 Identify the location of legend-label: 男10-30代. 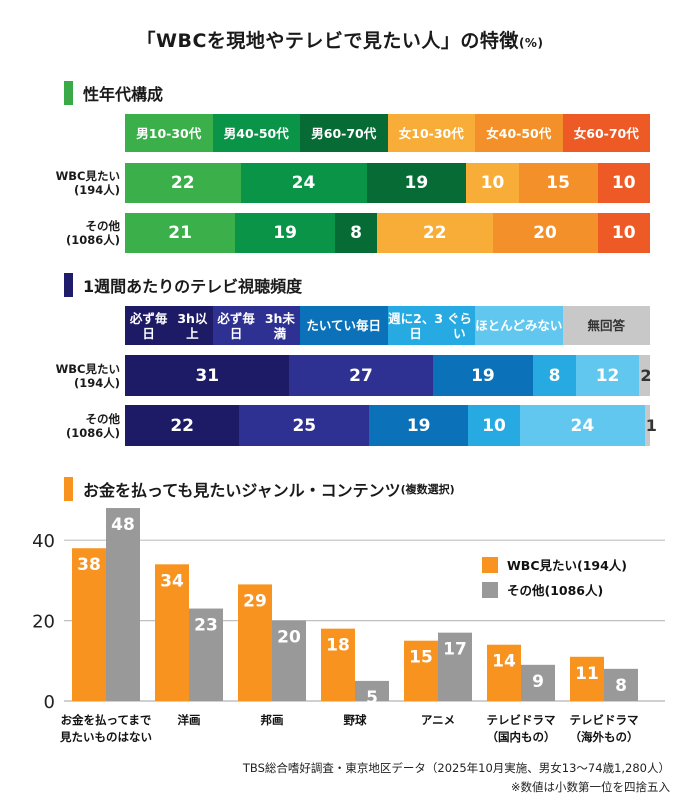
(169, 133).